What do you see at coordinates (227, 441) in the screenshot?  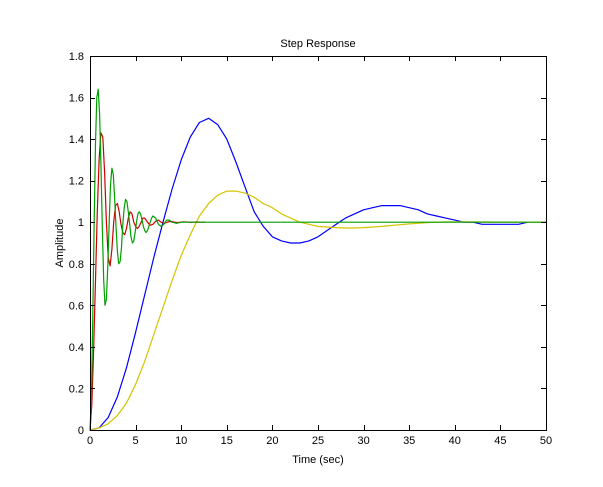 I see `x-tick-label-3: 15` at bounding box center [227, 441].